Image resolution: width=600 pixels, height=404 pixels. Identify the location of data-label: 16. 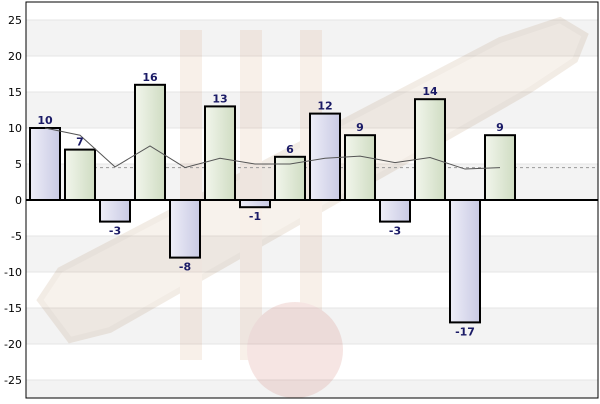
(150, 77).